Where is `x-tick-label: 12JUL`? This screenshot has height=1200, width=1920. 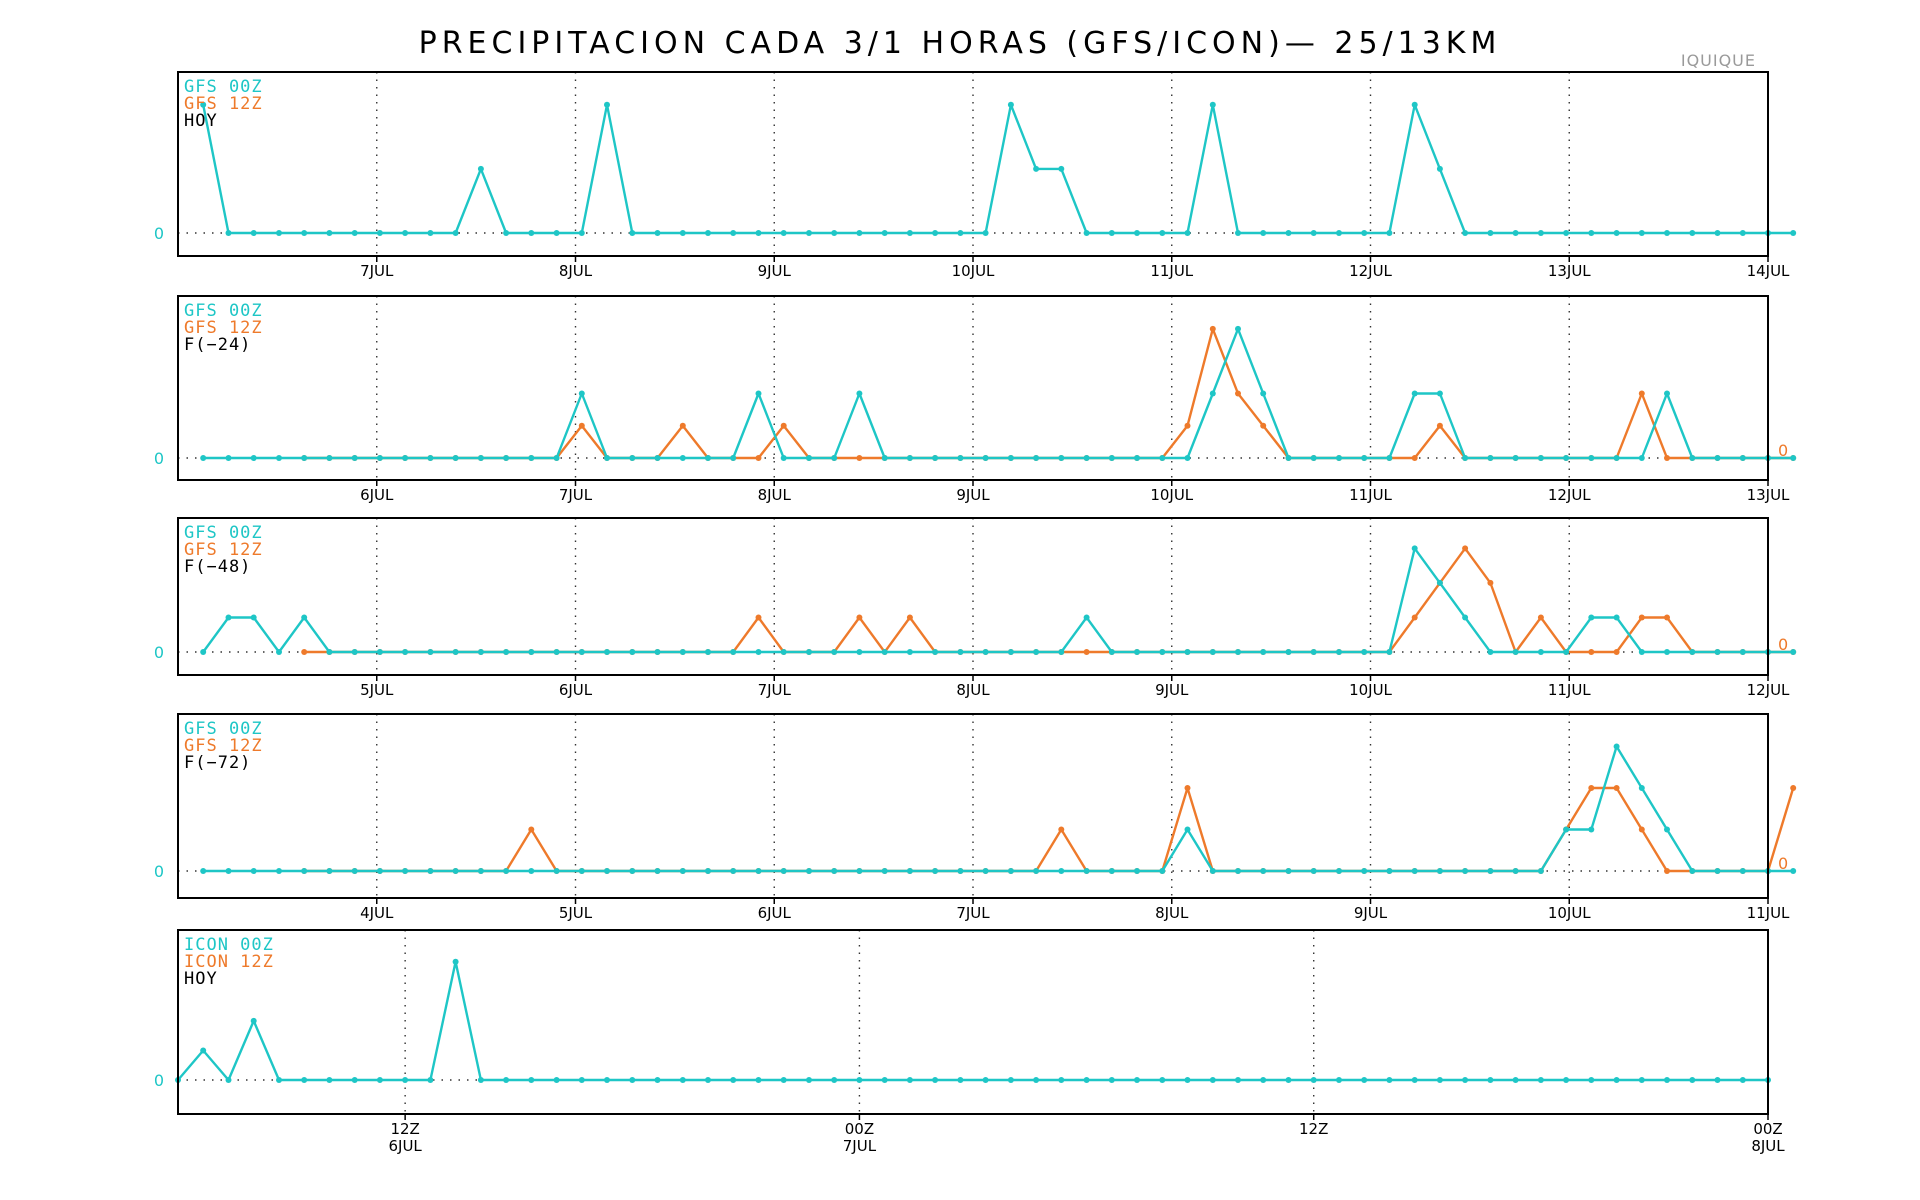
x-tick-label: 12JUL is located at coordinates (1370, 271).